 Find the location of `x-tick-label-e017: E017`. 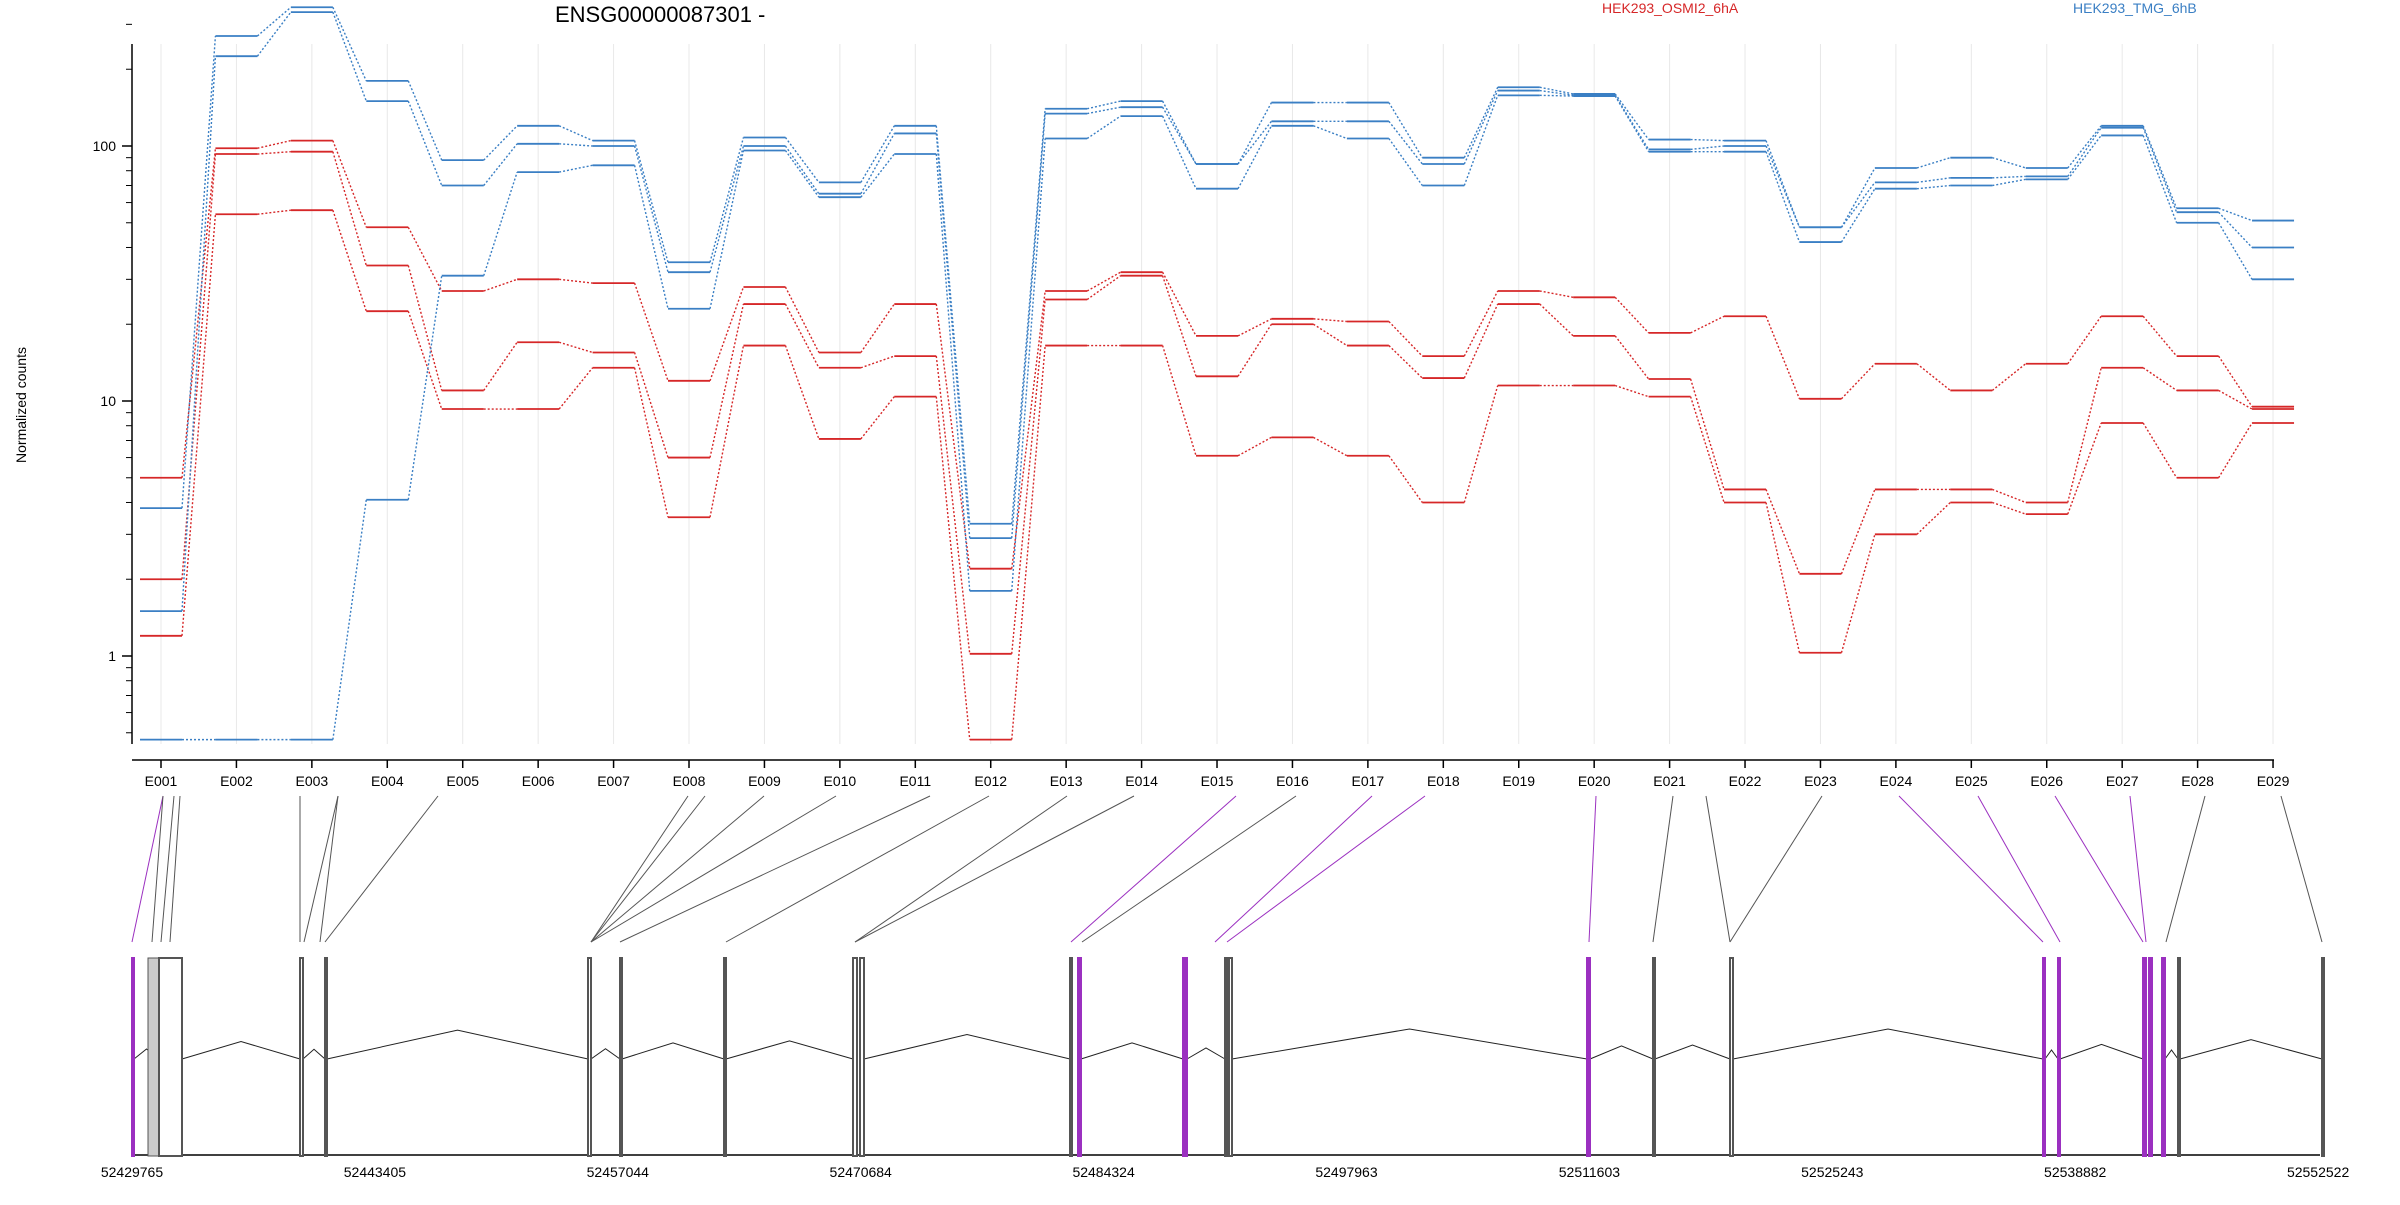

x-tick-label-e017: E017 is located at coordinates (1368, 781).